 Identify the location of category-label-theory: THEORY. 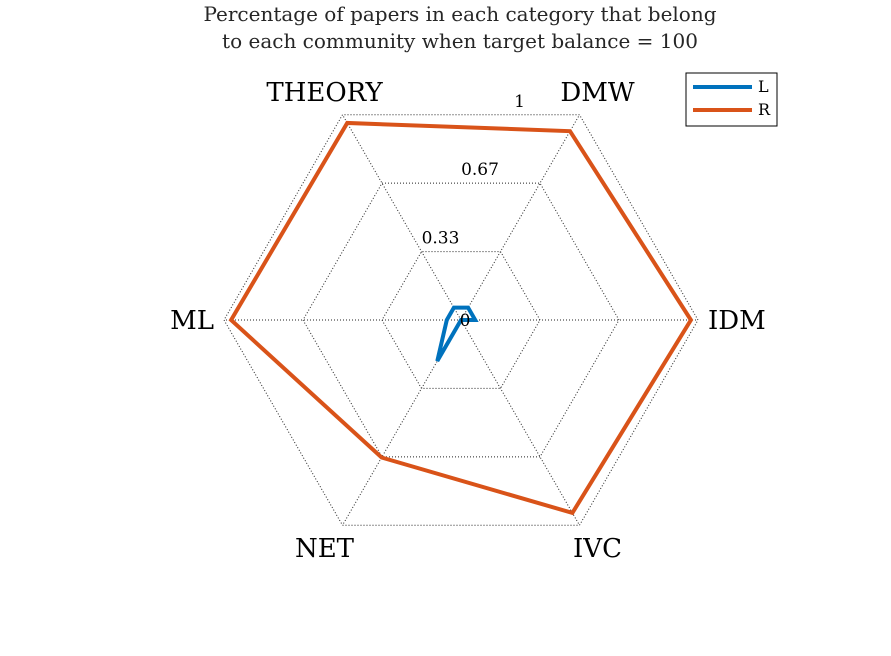
(324, 93).